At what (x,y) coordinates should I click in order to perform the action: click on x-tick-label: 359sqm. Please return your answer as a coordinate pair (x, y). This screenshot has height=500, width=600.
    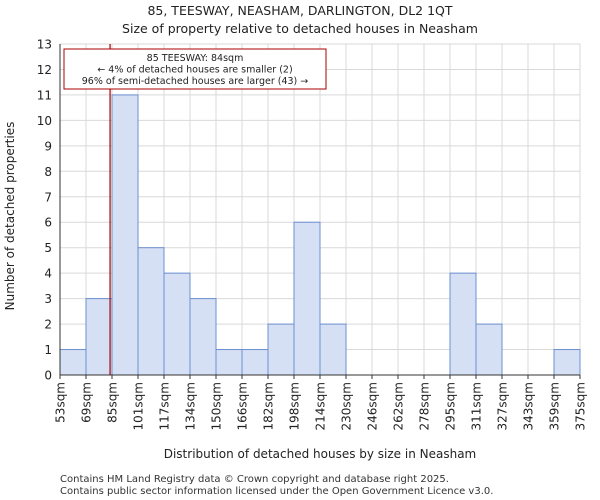
    Looking at the image, I should click on (555, 406).